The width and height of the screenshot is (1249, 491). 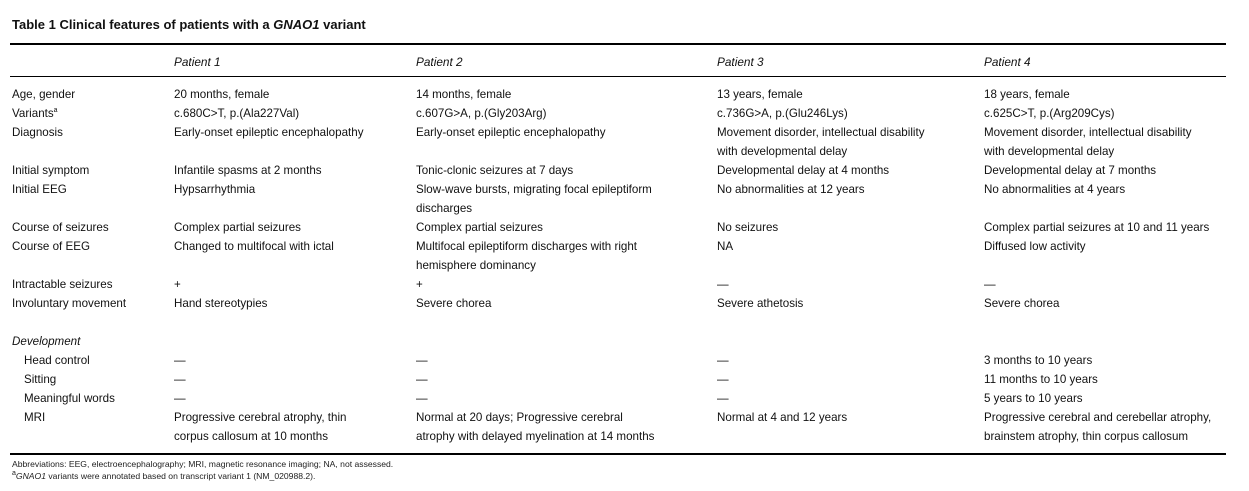 What do you see at coordinates (511, 132) in the screenshot?
I see `cell-diagnosis-p2: Early-onset epileptic encephalopathy` at bounding box center [511, 132].